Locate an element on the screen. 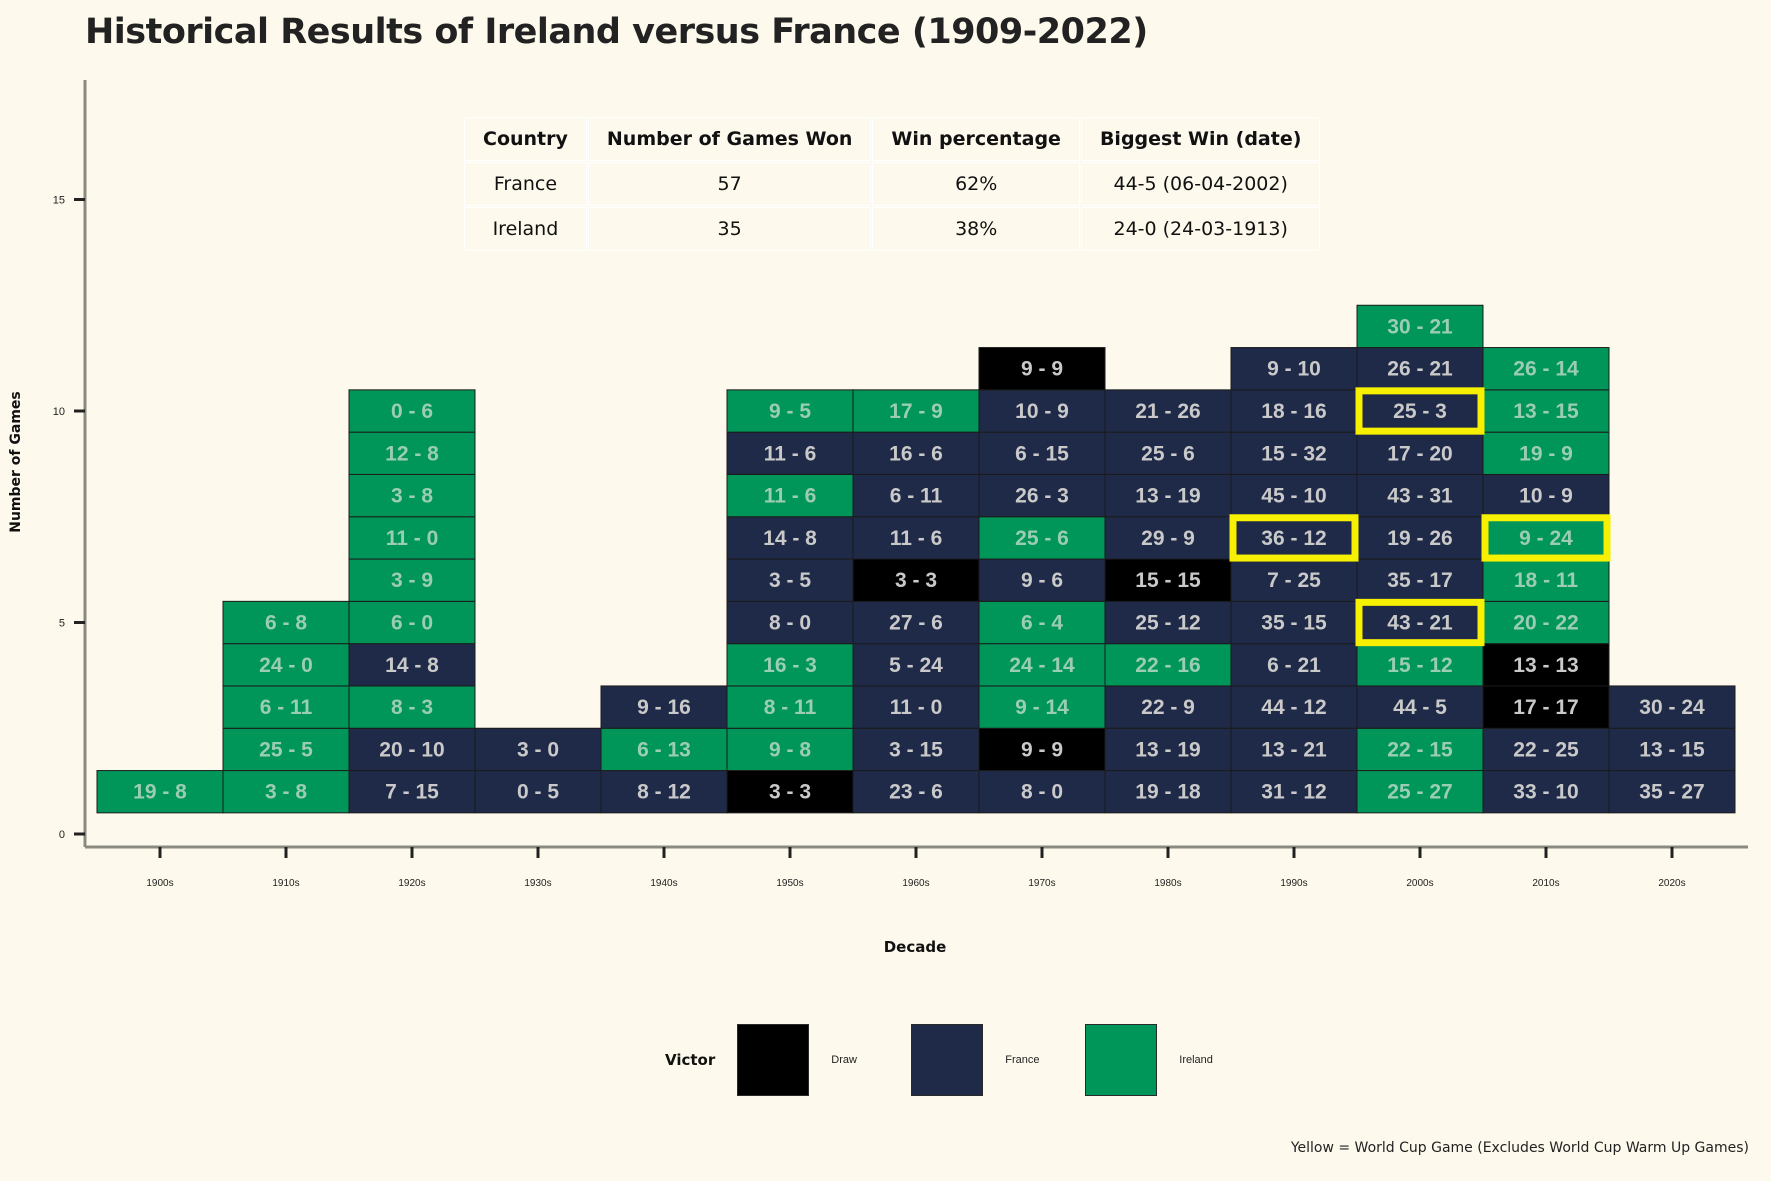 The height and width of the screenshot is (1181, 1771). legend-label-ireland: Ireland is located at coordinates (1196, 1060).